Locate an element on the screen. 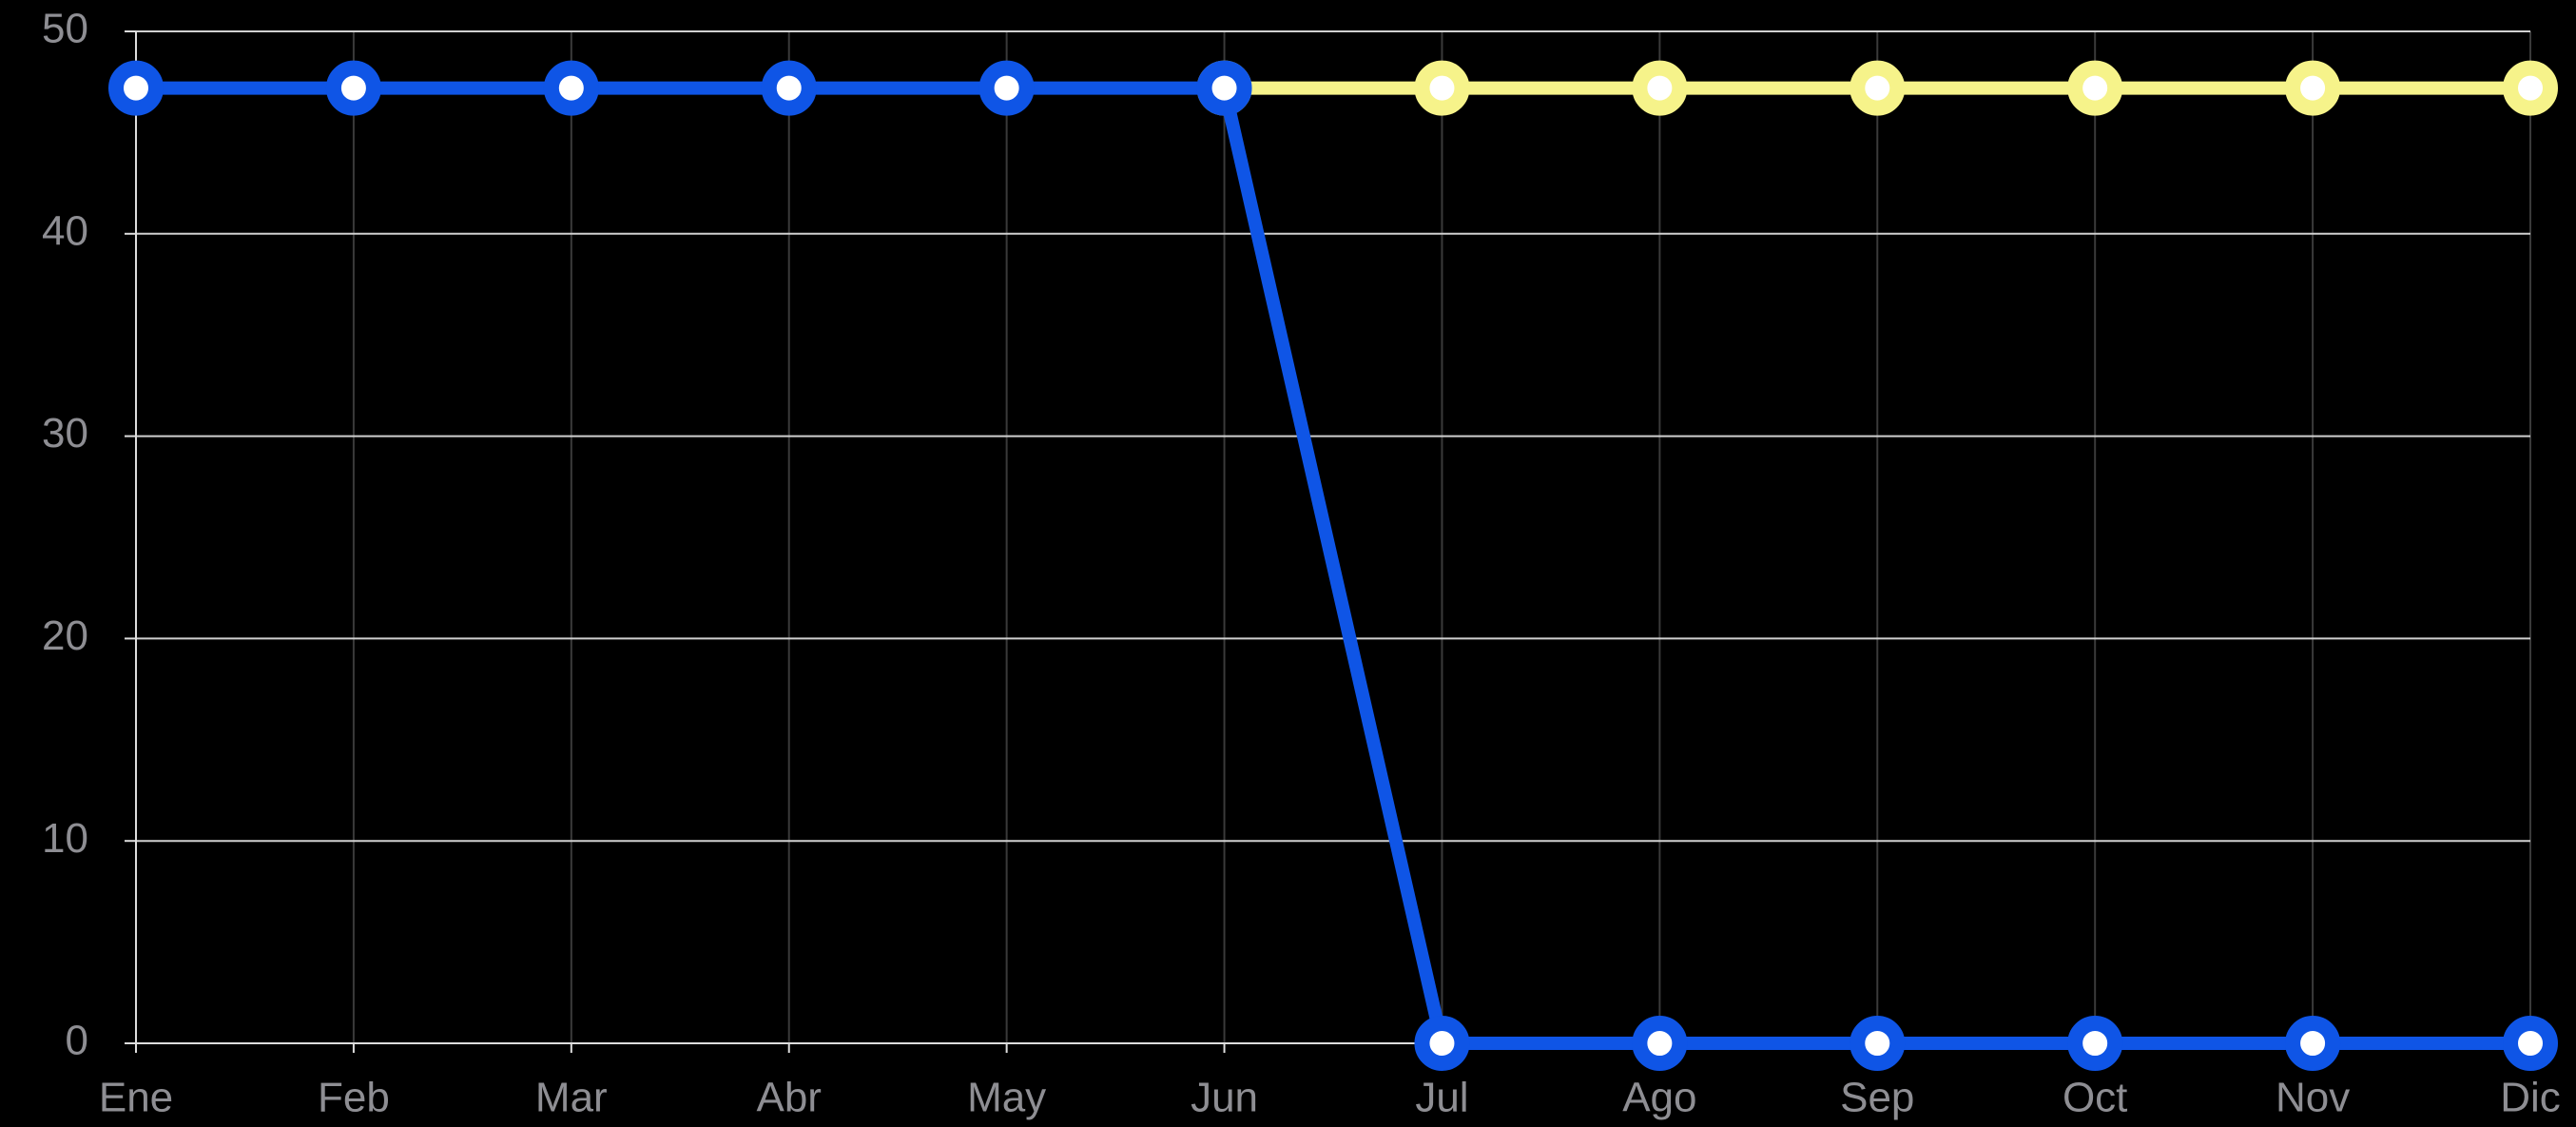 The height and width of the screenshot is (1127, 2576). x-tick-label: Dic is located at coordinates (2530, 1098).